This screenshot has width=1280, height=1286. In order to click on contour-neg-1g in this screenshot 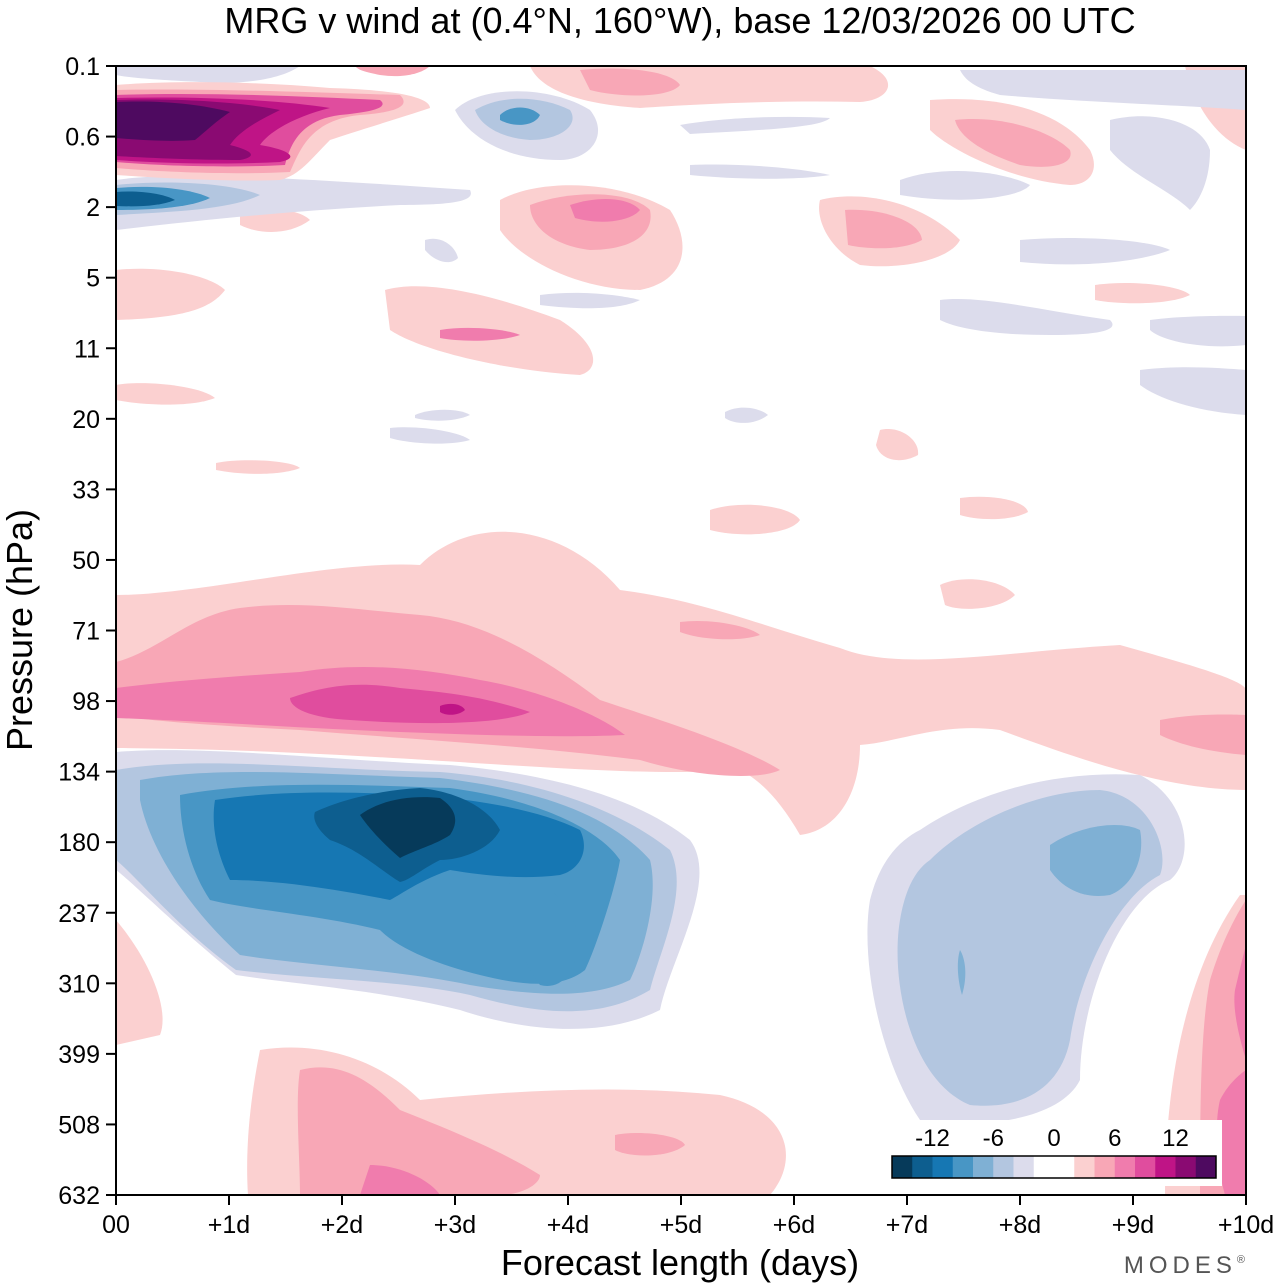, I will do `click(1026, 317)`.